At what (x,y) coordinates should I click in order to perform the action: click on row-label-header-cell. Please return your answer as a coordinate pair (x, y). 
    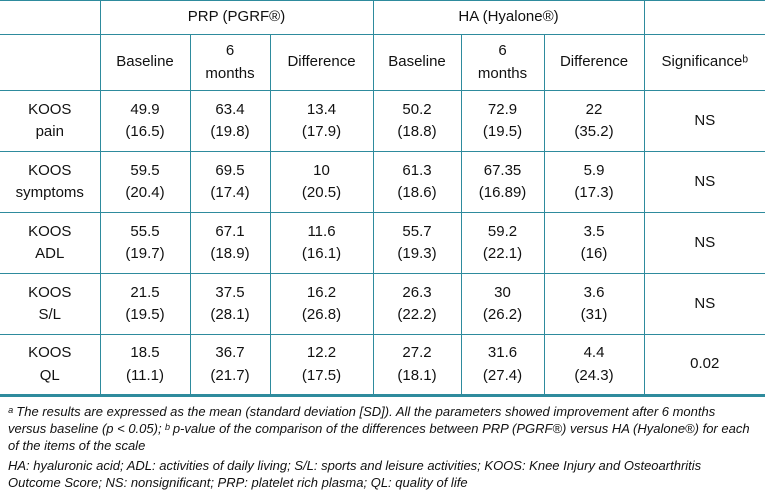
    Looking at the image, I should click on (50, 62).